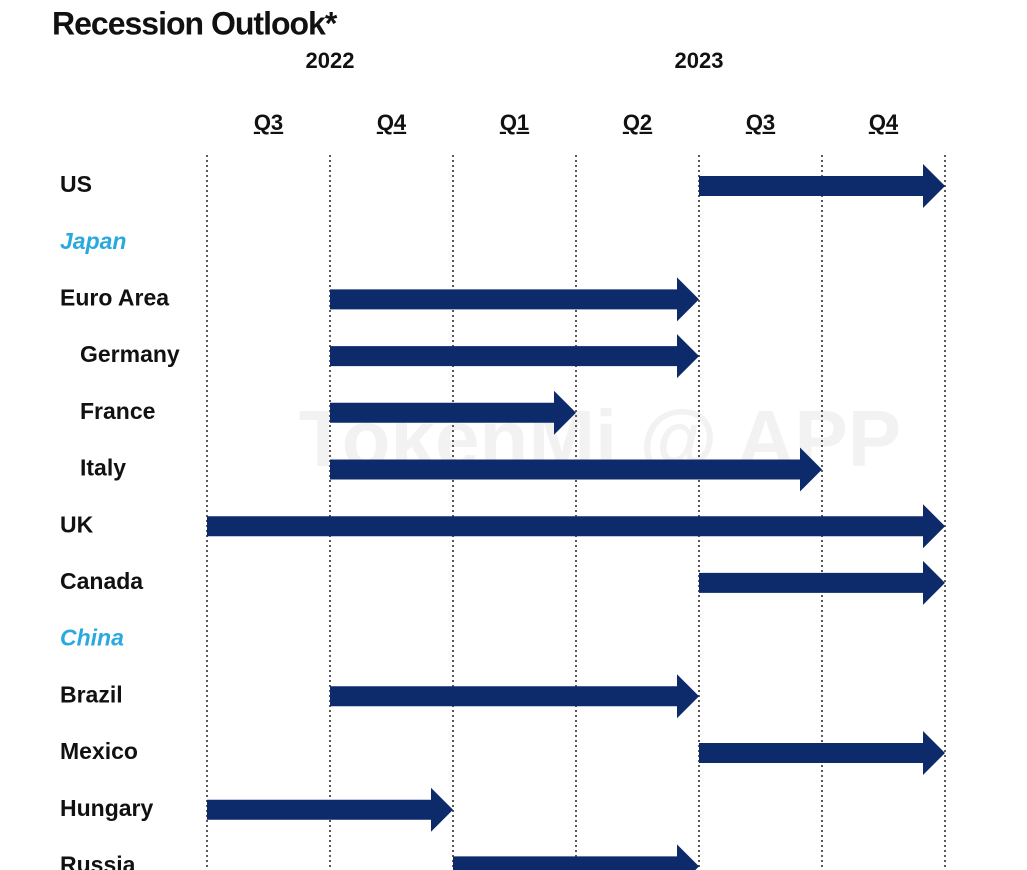 The image size is (1027, 870). I want to click on row-label: Russia, so click(98, 860).